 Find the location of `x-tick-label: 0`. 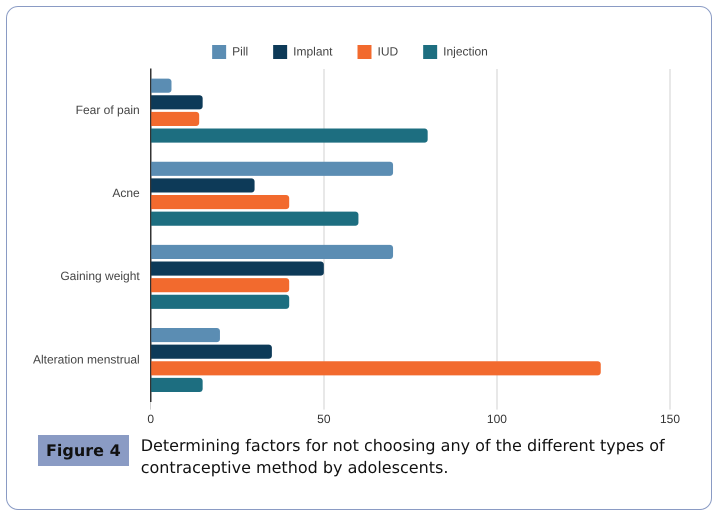

x-tick-label: 0 is located at coordinates (150, 419).